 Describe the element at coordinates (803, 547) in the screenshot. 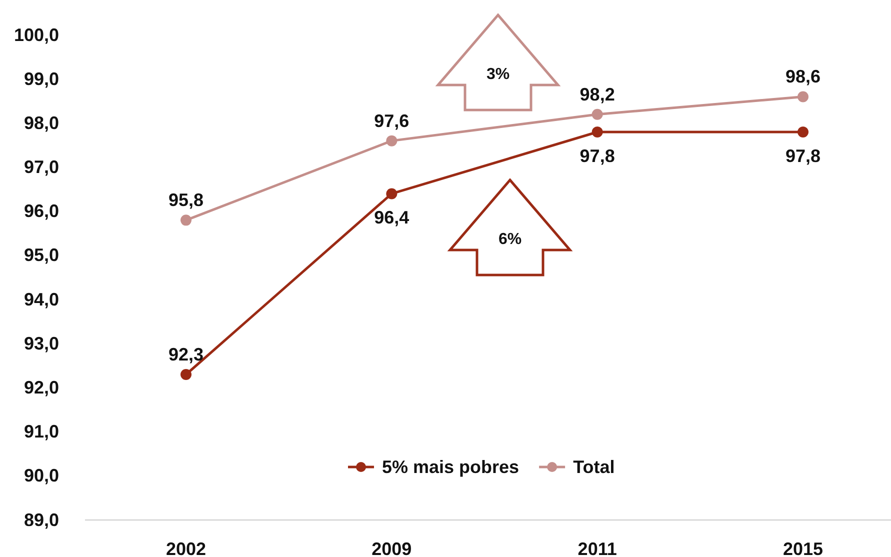

I see `x-tick-label: 2015` at that location.